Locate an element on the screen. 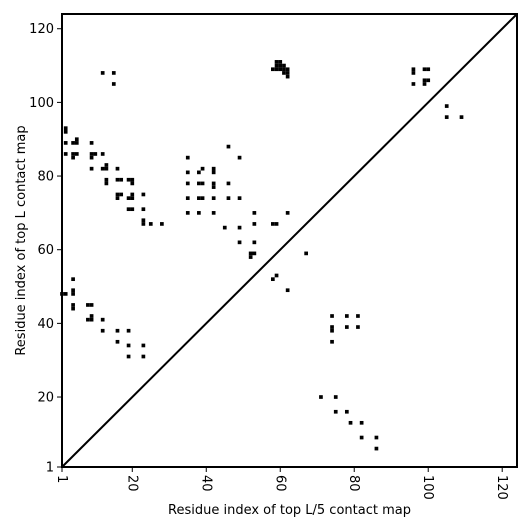 The image size is (531, 531). x-tick-label: 80 is located at coordinates (353, 483).